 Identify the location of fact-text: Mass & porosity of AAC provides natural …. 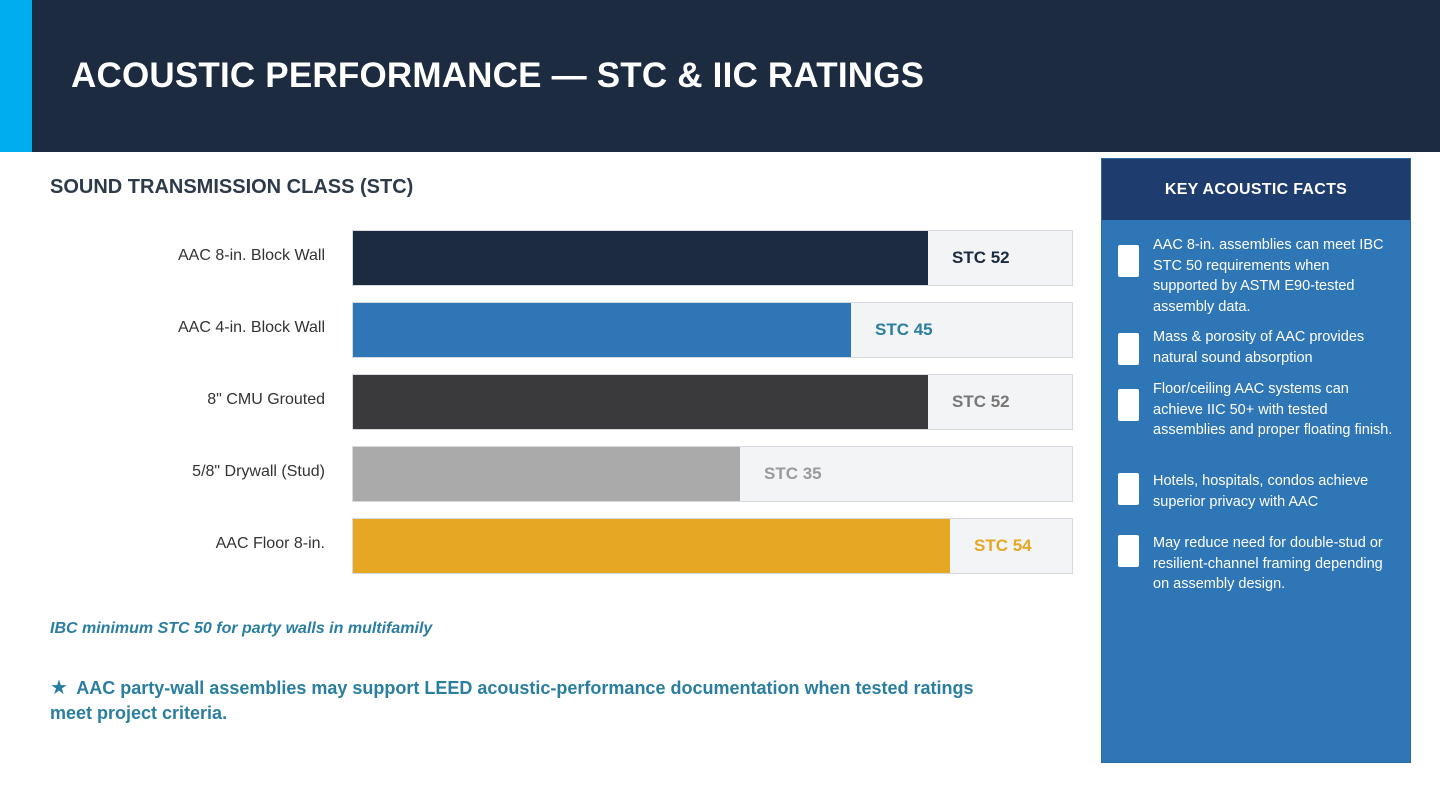
(1259, 347).